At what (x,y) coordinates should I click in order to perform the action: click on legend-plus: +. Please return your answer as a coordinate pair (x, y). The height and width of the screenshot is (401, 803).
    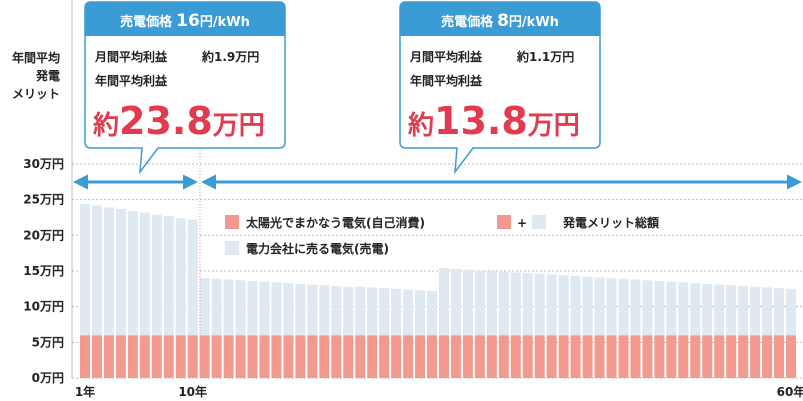
    Looking at the image, I should click on (522, 223).